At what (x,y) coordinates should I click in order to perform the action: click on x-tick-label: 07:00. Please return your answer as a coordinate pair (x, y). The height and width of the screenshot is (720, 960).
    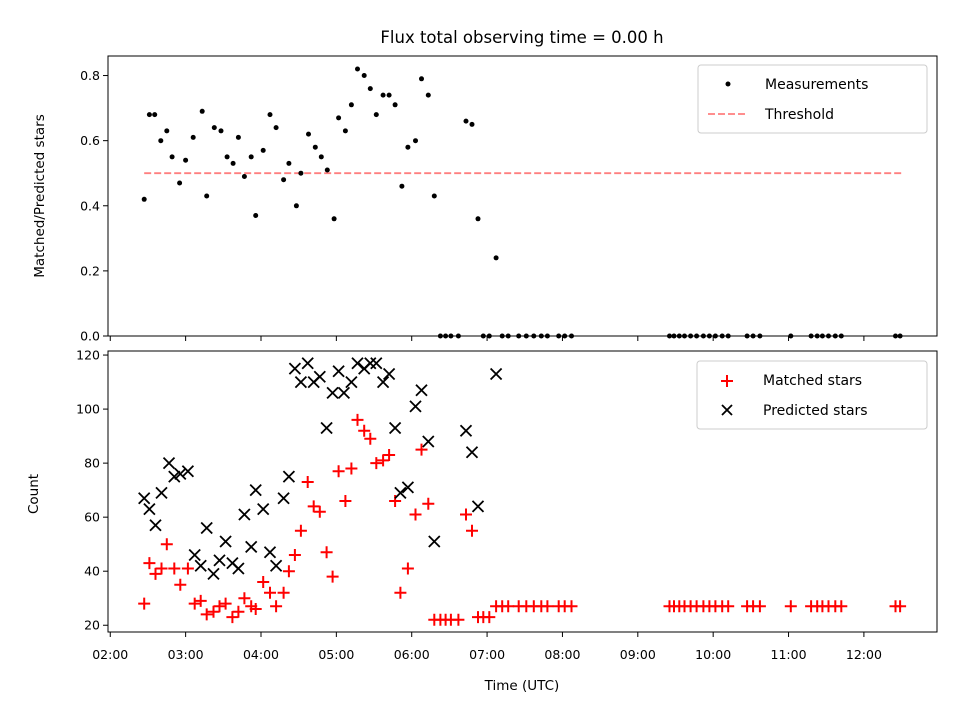
    Looking at the image, I should click on (487, 654).